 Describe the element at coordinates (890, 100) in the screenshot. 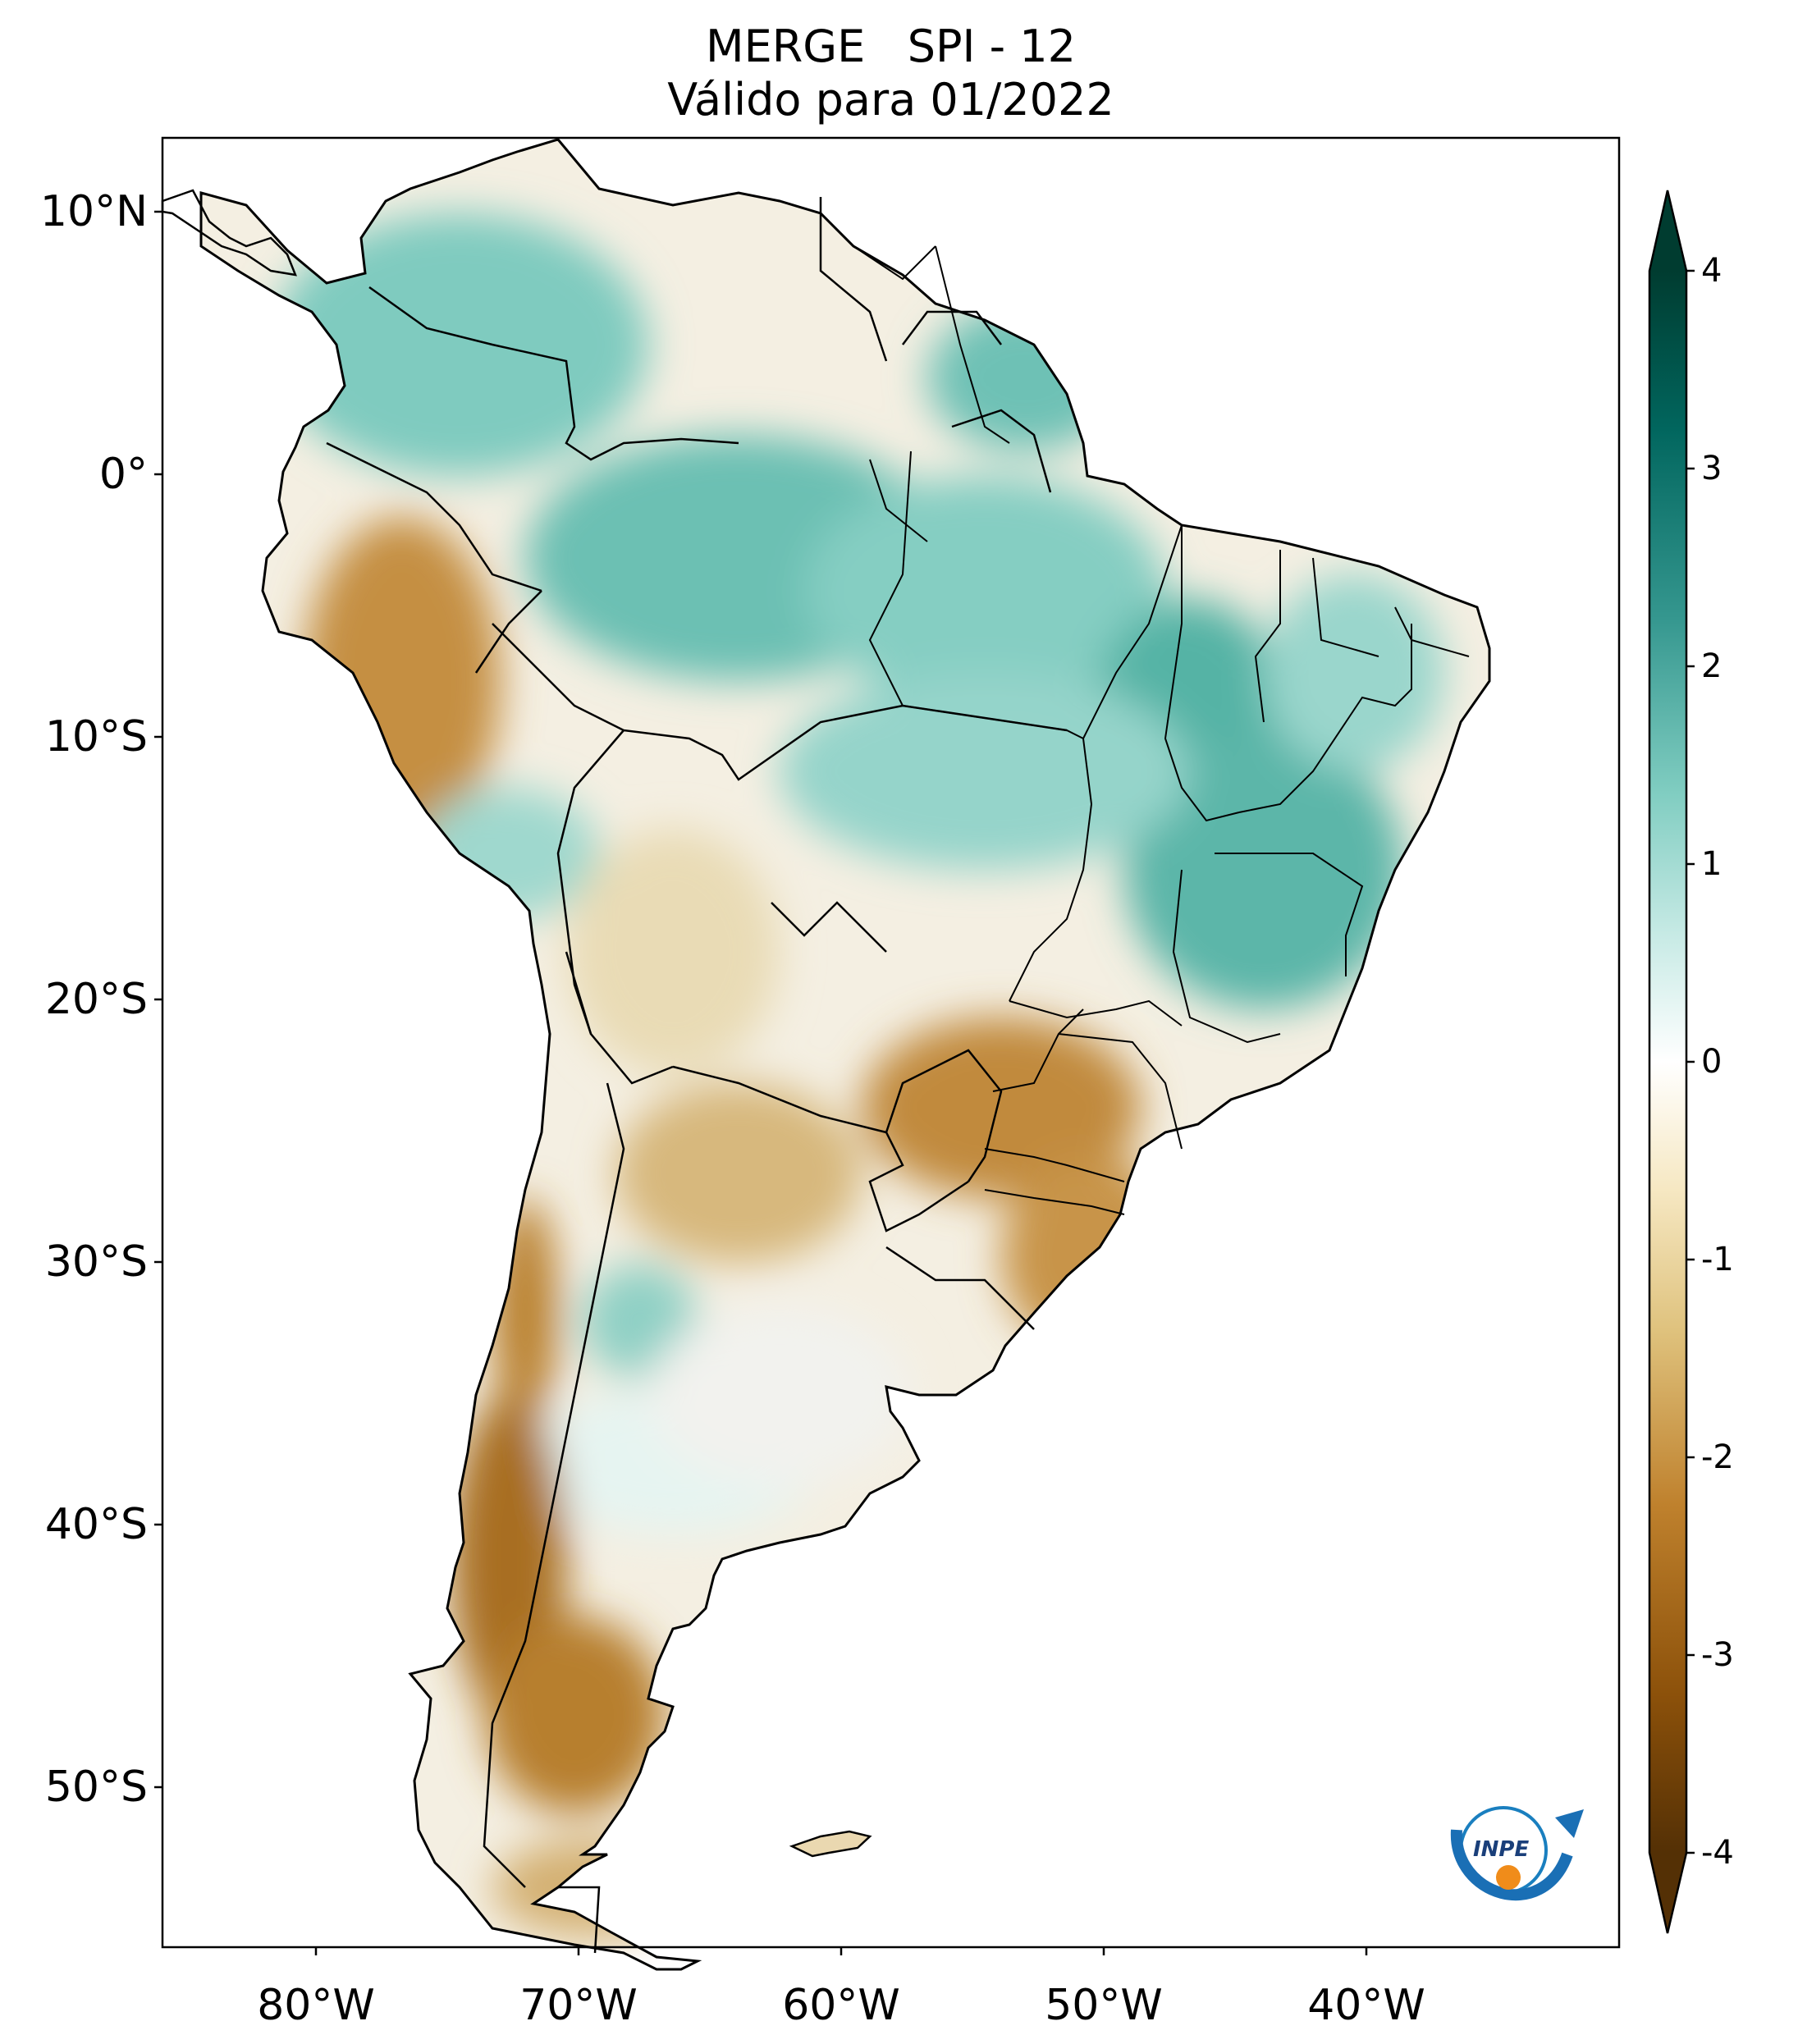

I see `map-subtitle: Válido para 01/2022` at that location.